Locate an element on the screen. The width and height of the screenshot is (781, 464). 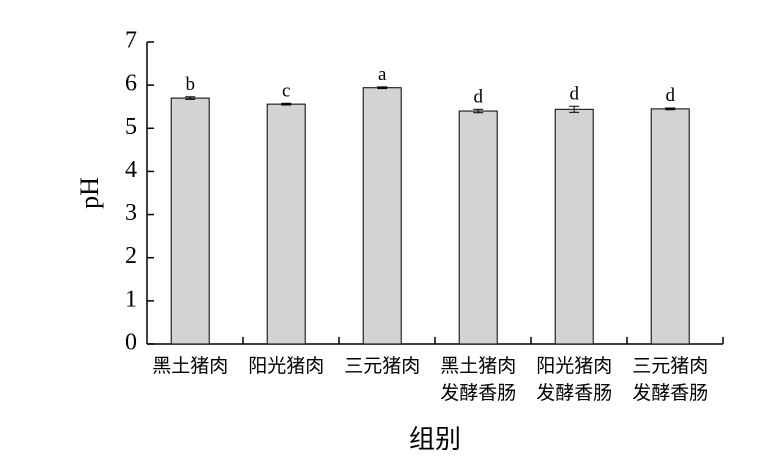
x-tick-label: 阳光猪肉 is located at coordinates (286, 366).